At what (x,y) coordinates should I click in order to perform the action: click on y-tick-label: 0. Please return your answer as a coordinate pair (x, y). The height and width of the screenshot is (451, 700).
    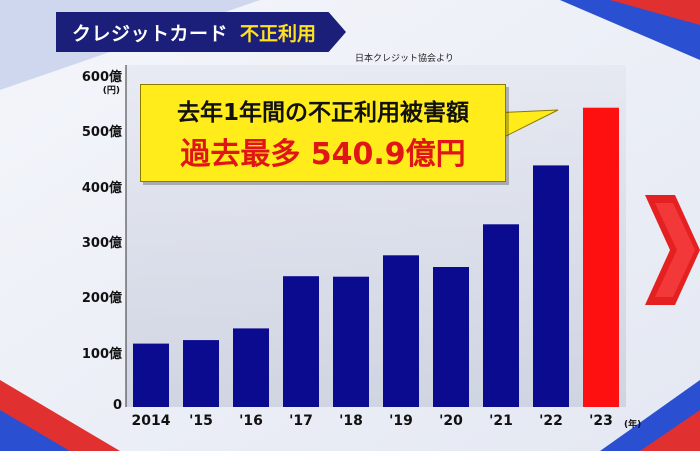
    Looking at the image, I should click on (117, 405).